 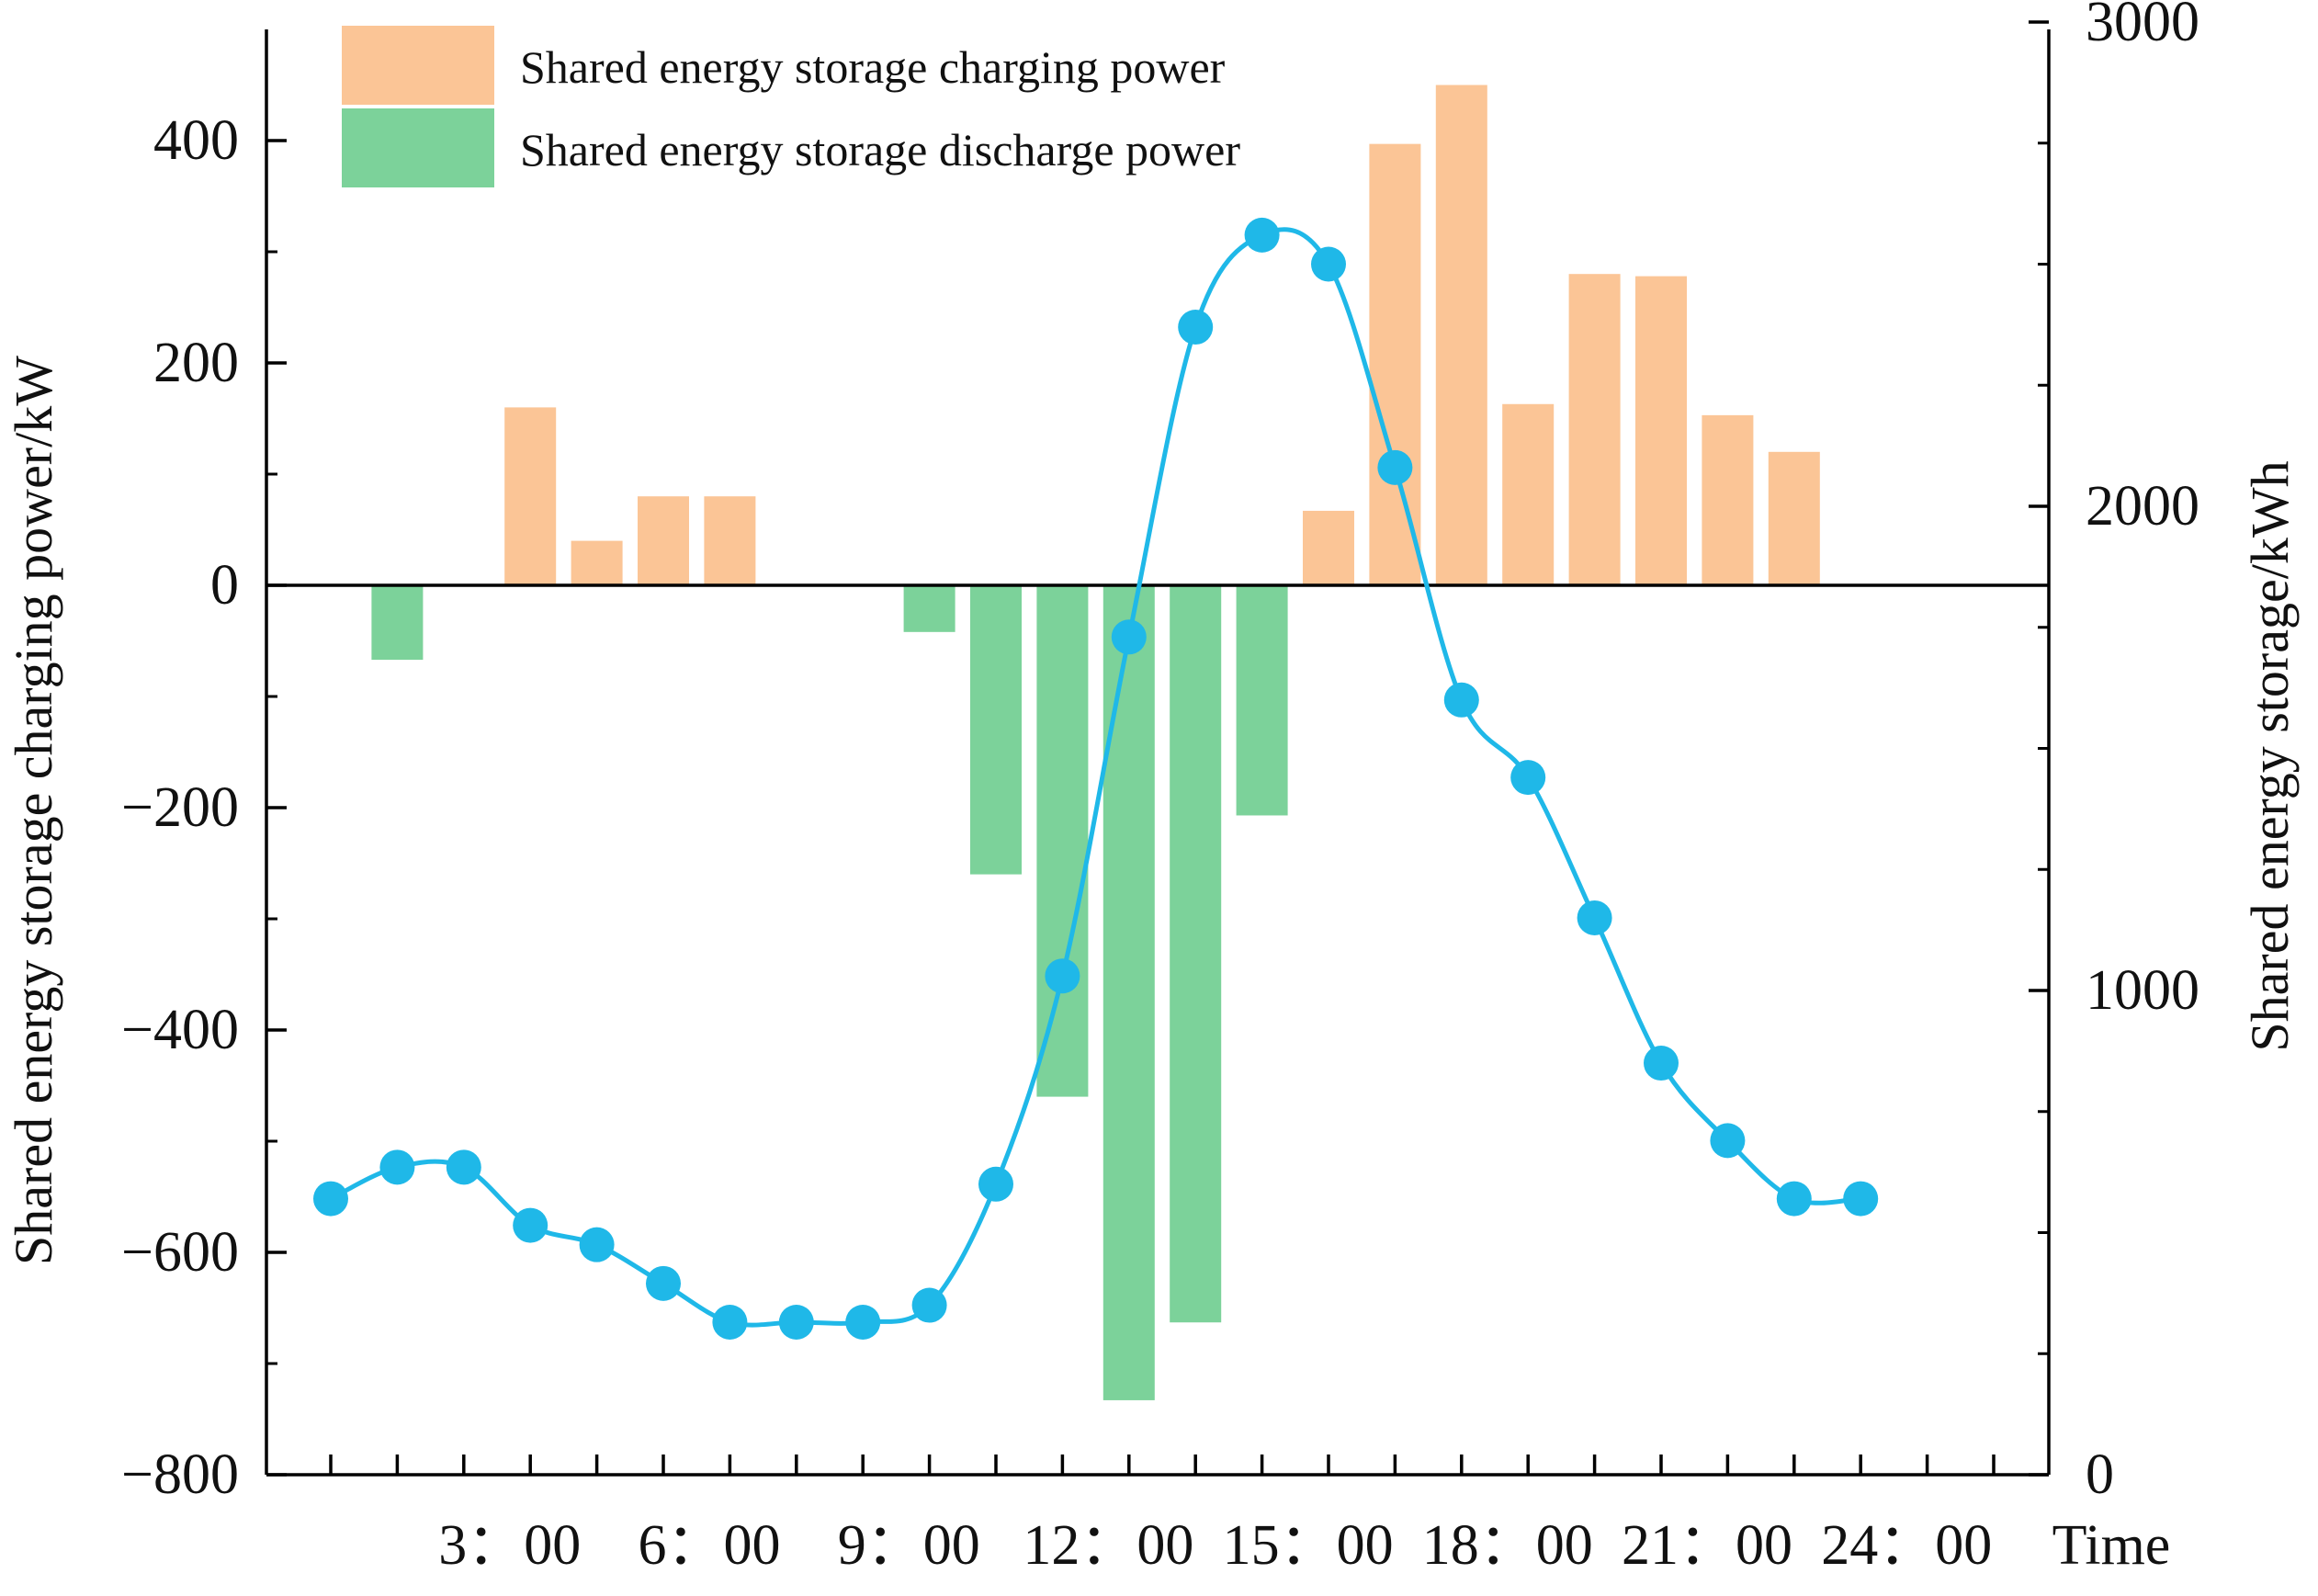 What do you see at coordinates (2111, 1546) in the screenshot?
I see `x-axis-title: Time` at bounding box center [2111, 1546].